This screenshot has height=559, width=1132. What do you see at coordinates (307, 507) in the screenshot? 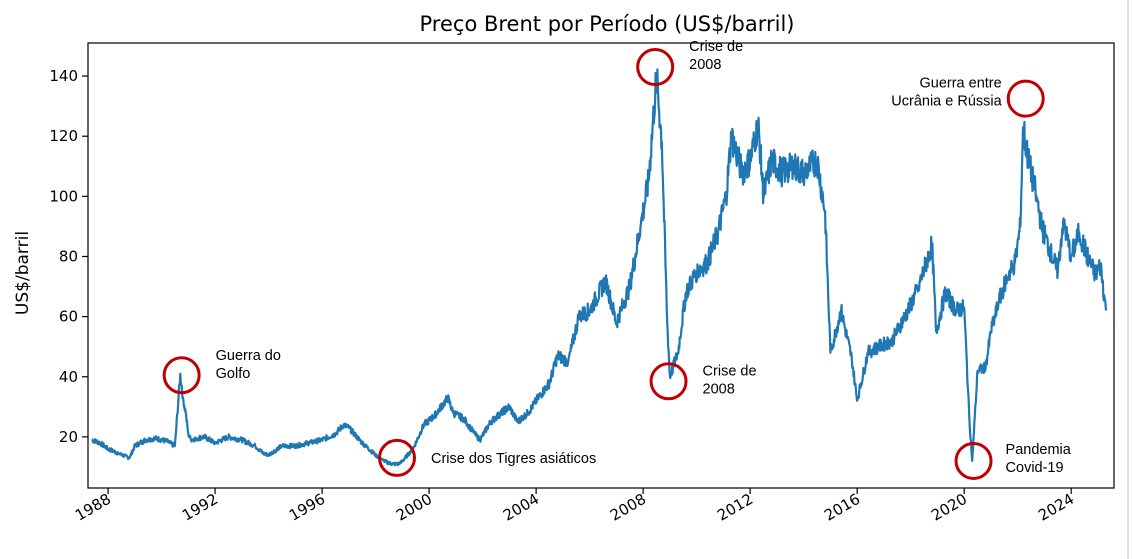
I see `x-tick-label: 1996` at bounding box center [307, 507].